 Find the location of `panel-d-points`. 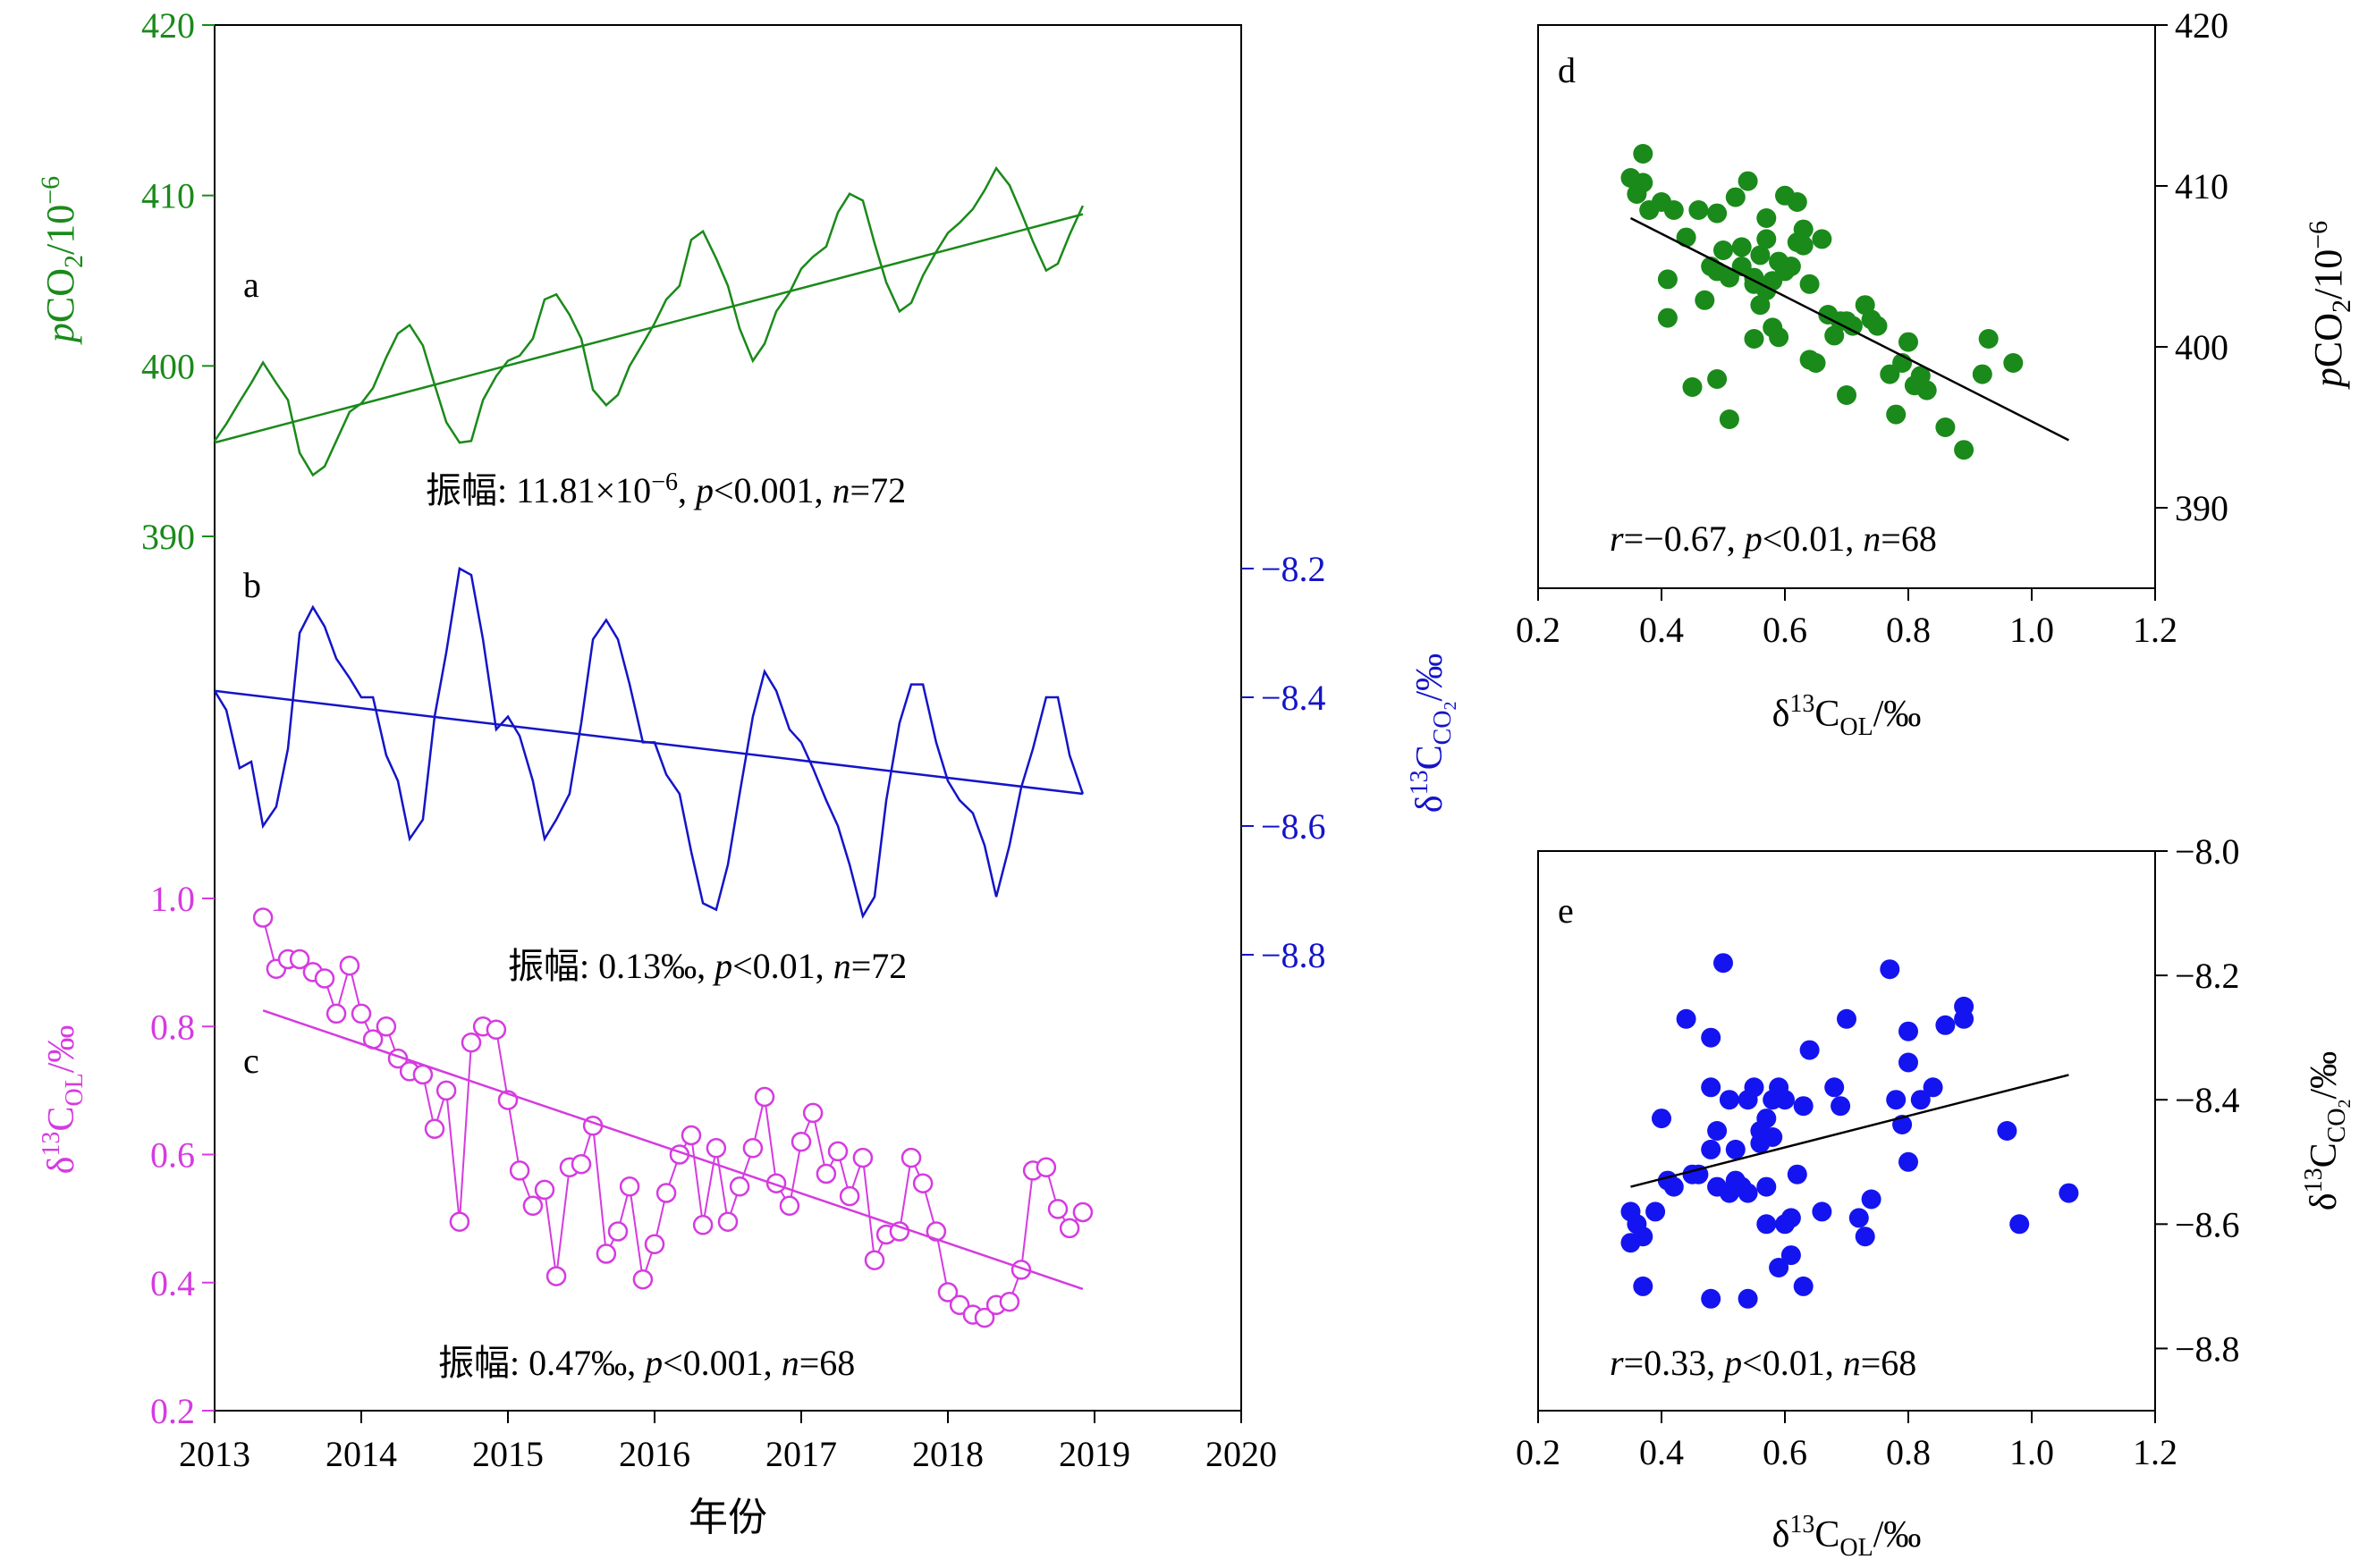

panel-d-points is located at coordinates (1822, 302).